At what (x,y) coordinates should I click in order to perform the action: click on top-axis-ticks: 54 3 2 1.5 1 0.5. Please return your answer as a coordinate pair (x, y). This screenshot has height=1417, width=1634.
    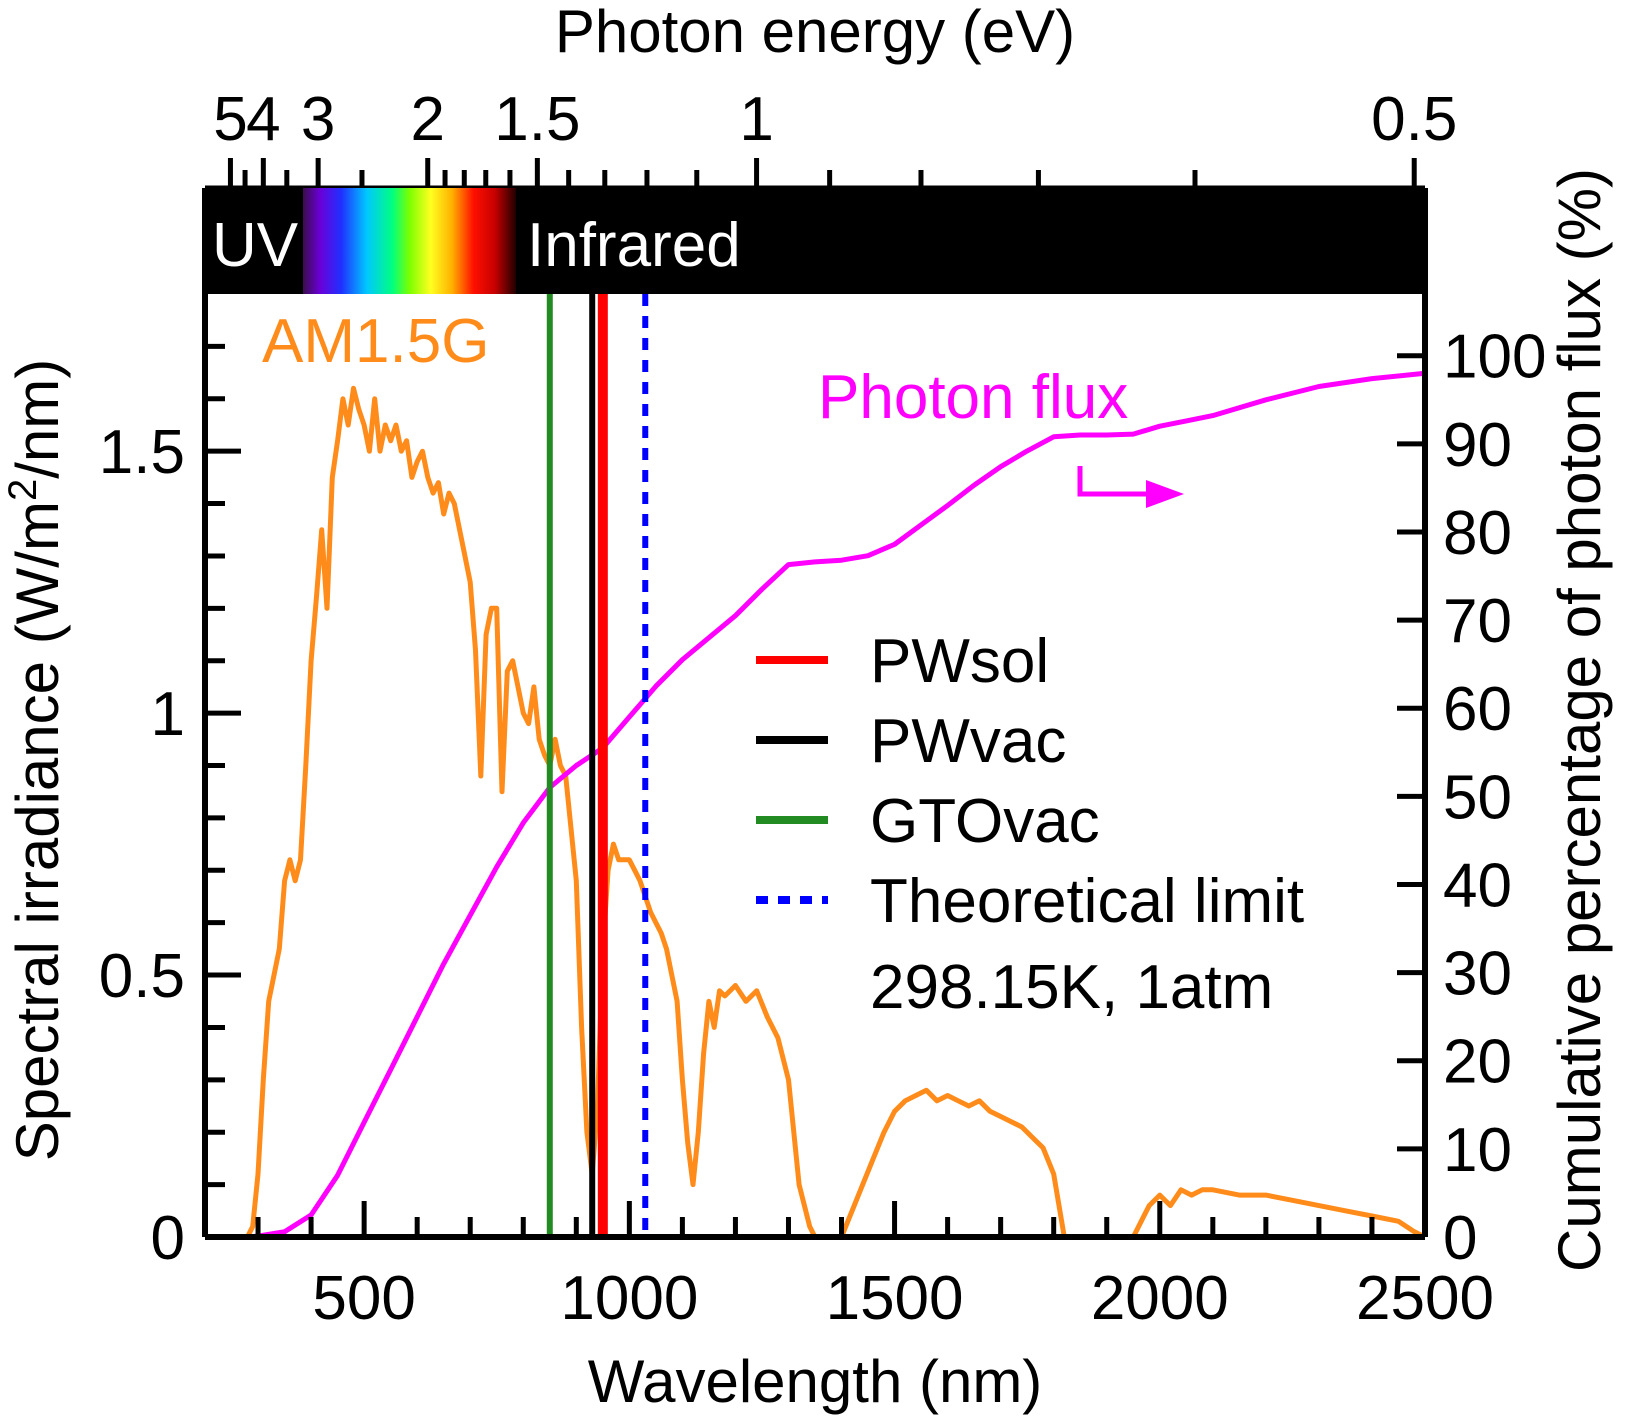
    Looking at the image, I should click on (831, 138).